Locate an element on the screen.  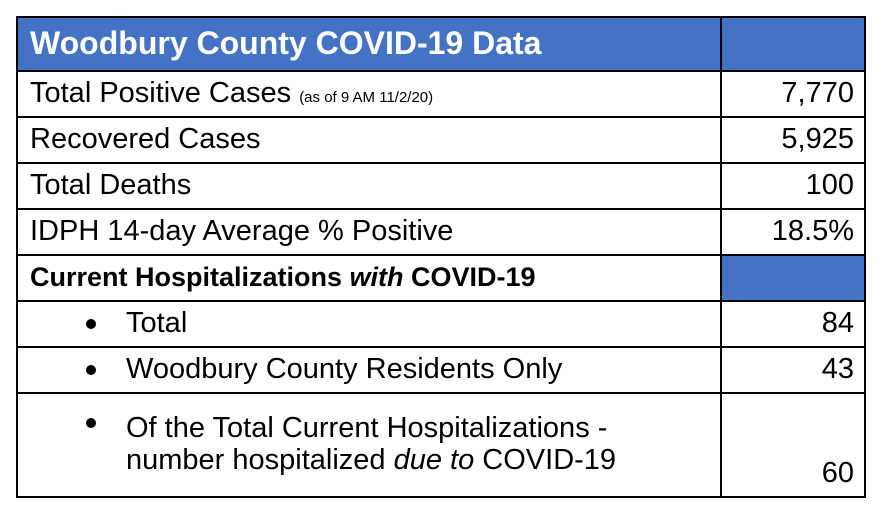
section-label: Current Hospitalizations with COVID-19 is located at coordinates (369, 278).